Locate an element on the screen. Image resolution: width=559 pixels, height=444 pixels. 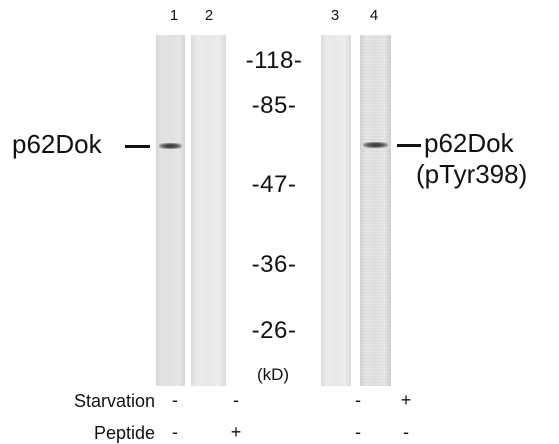
protein-label-right-modification: (pTyr398) is located at coordinates (472, 174).